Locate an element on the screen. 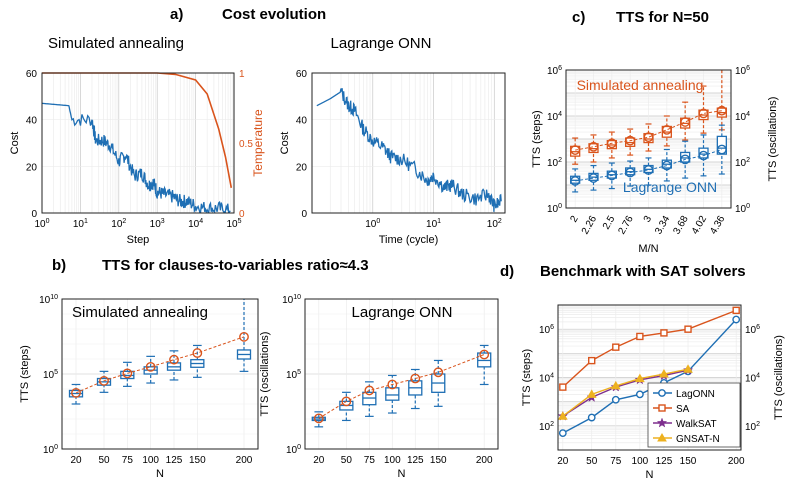 The width and height of the screenshot is (793, 488). annotation-lagrange-onn: Lagrange ONN is located at coordinates (670, 187).